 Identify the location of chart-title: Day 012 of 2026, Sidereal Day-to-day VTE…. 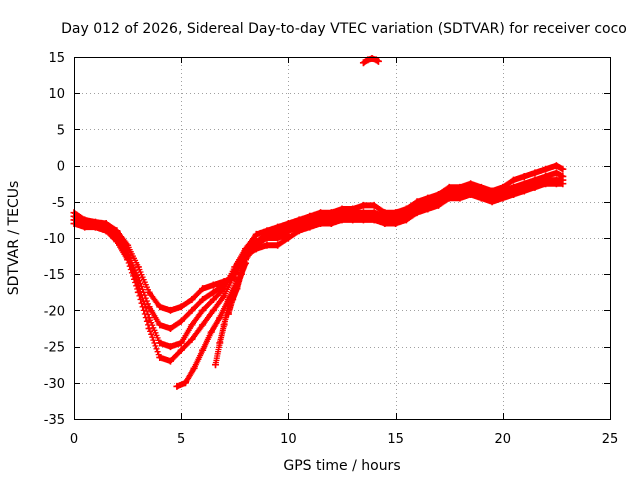
(344, 29).